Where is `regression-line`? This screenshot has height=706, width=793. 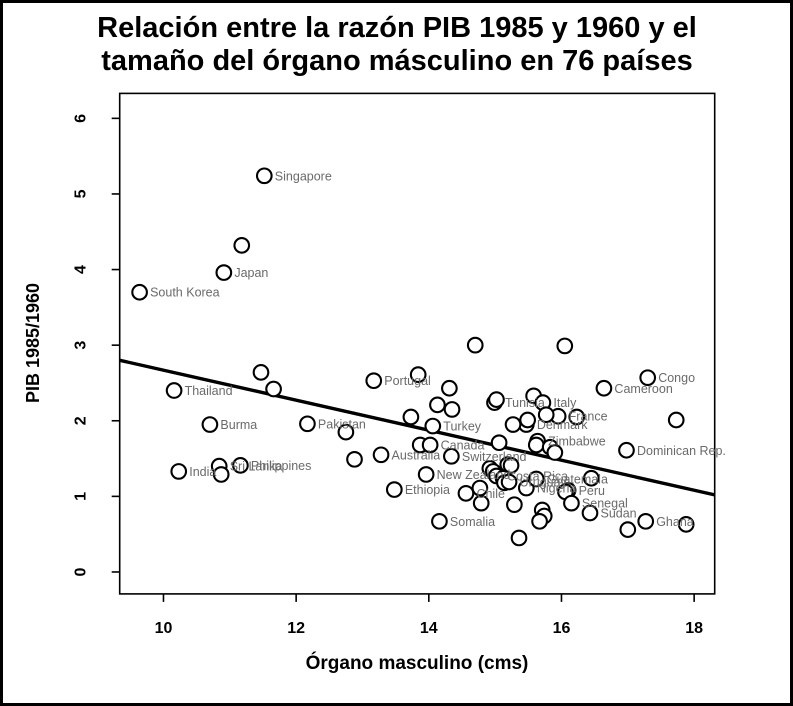
regression-line is located at coordinates (417, 427).